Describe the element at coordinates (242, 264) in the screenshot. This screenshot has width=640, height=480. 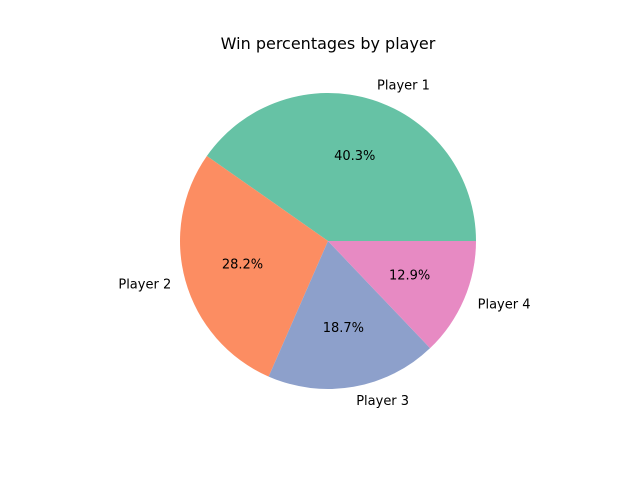
I see `pct-label-2: 28.2%` at that location.